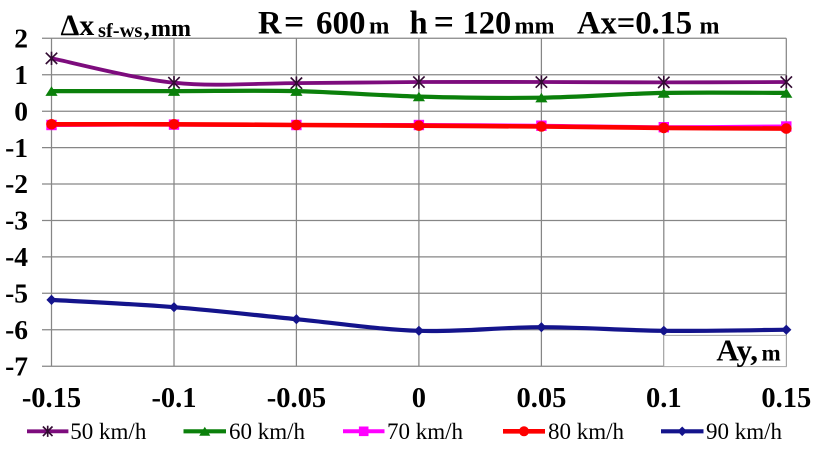  Describe the element at coordinates (108, 431) in the screenshot. I see `svg-text: 50 km/h` at that location.